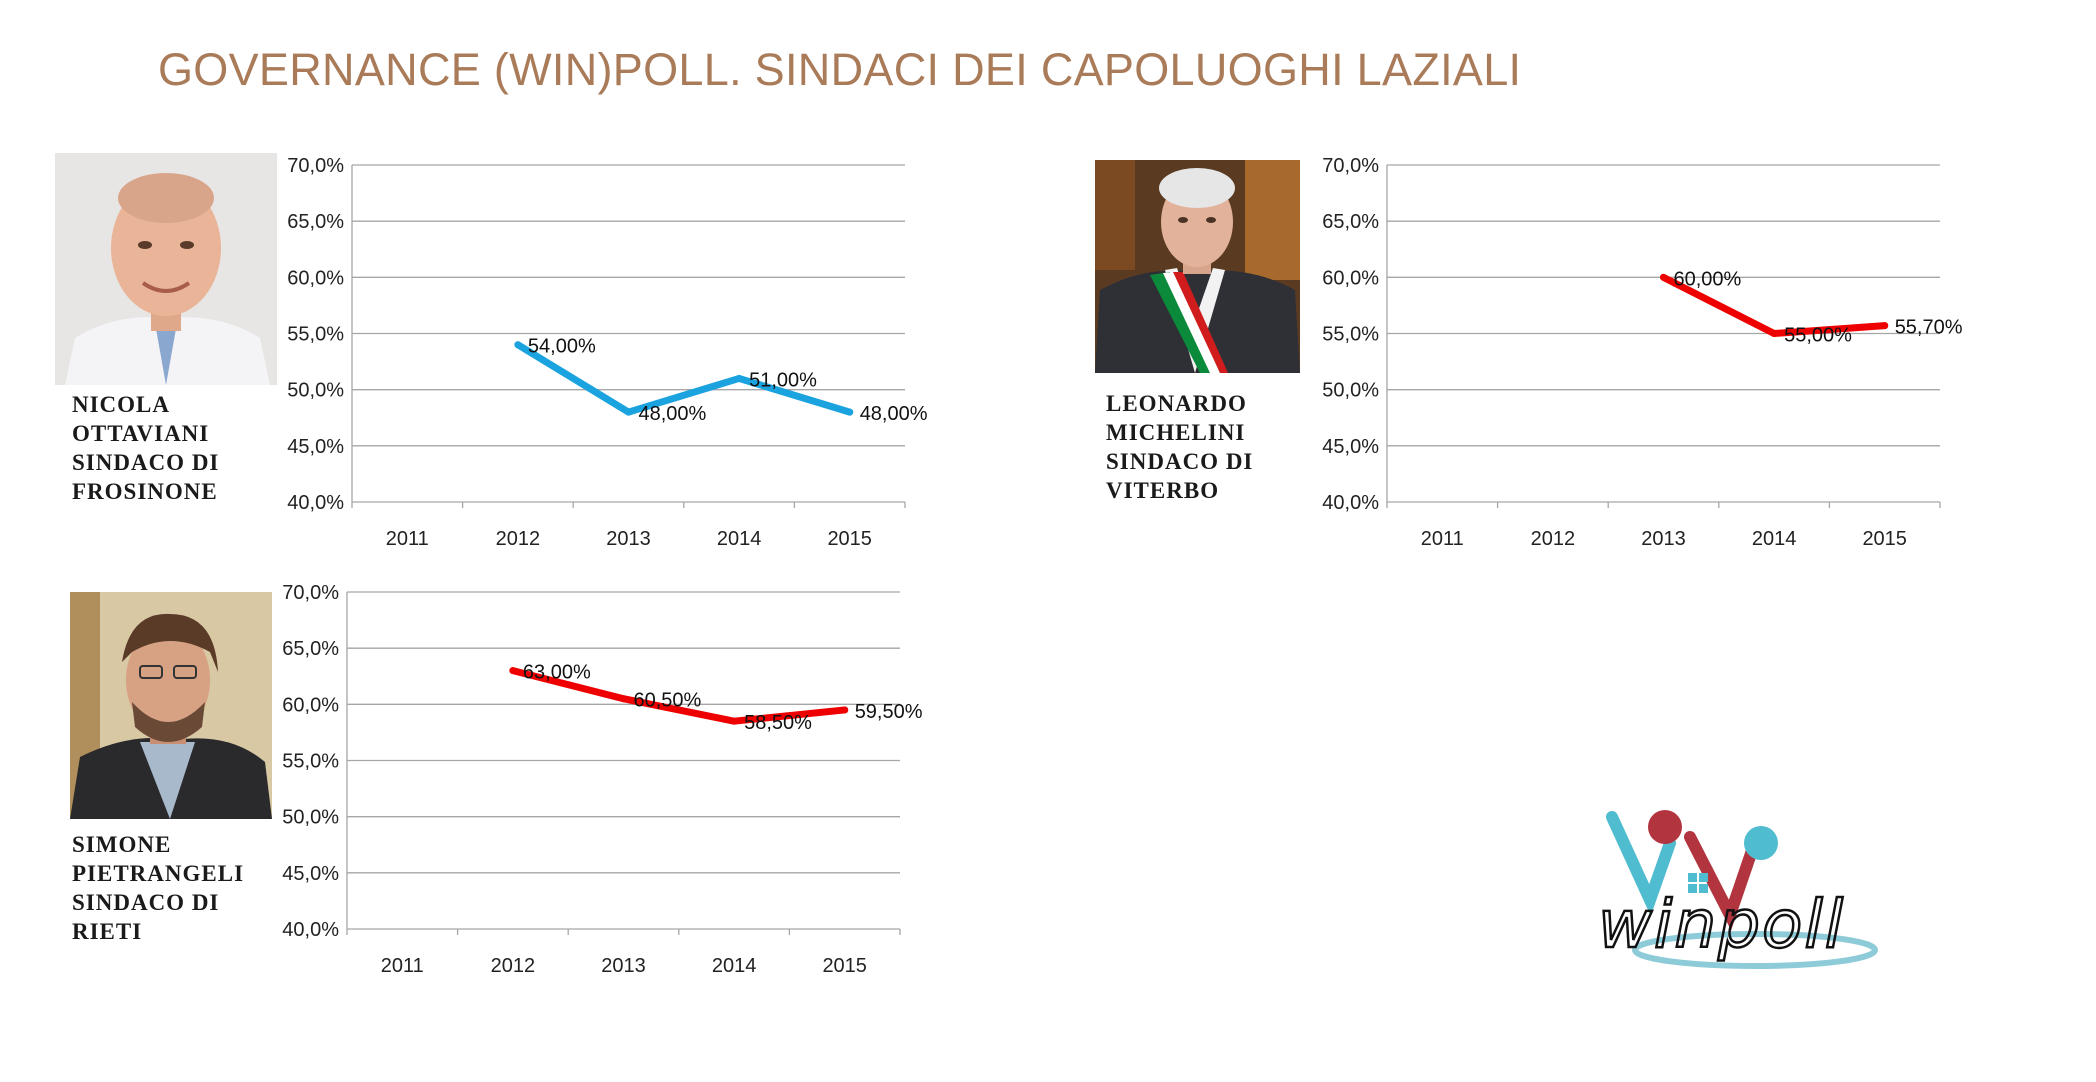 The height and width of the screenshot is (1082, 2096). What do you see at coordinates (158, 888) in the screenshot?
I see `mayor-caption-rieti: SIMONE PIETRANGELI SINDACO DI RIETI` at bounding box center [158, 888].